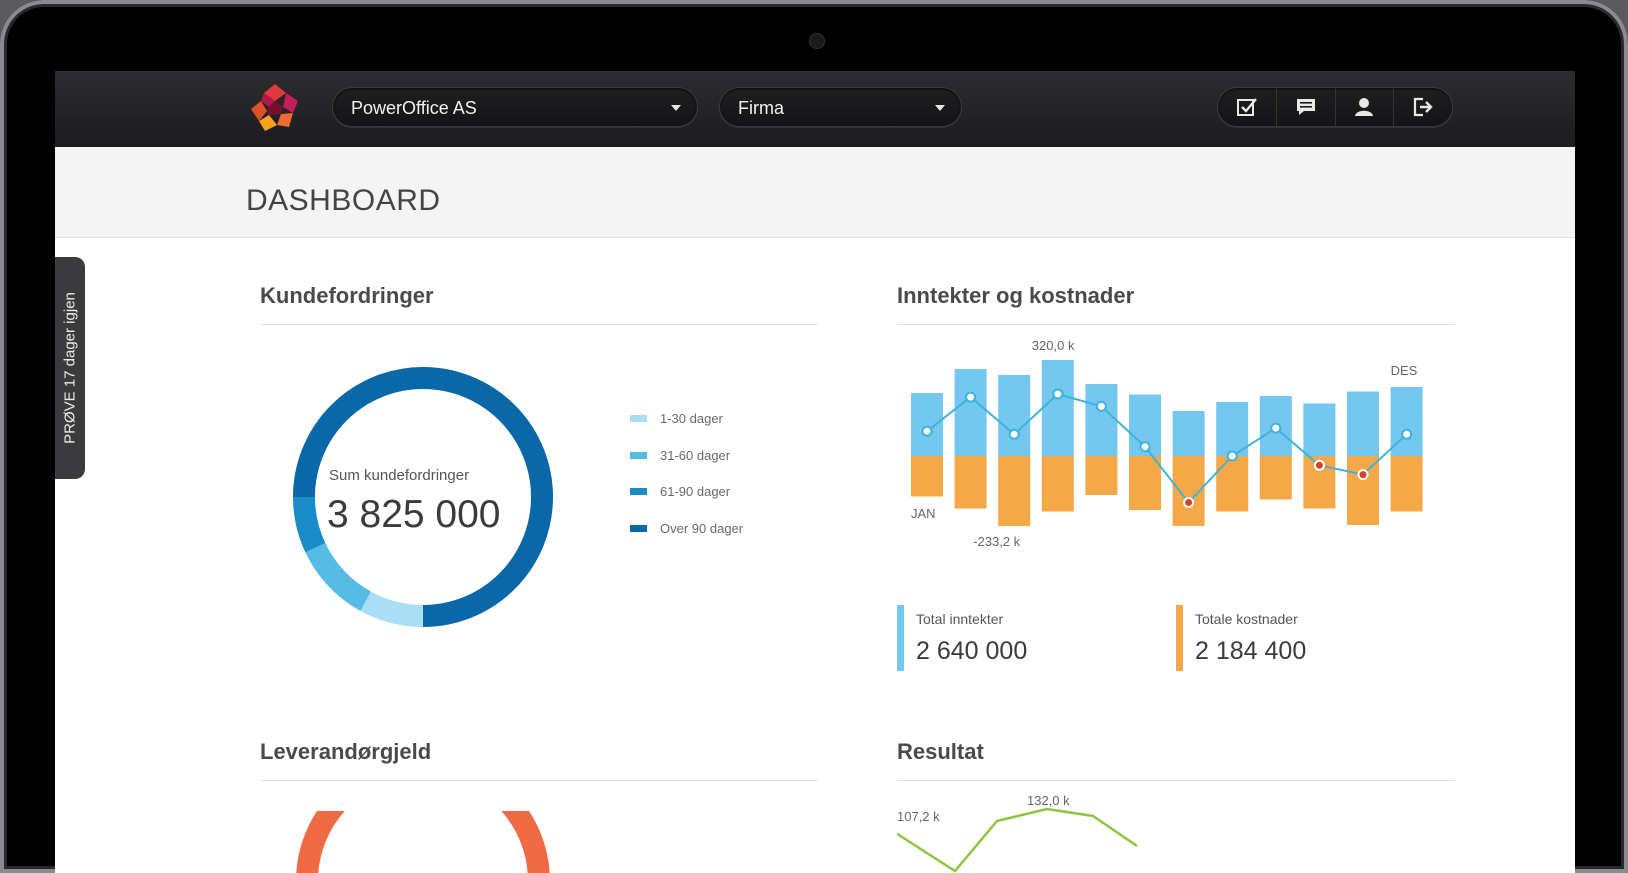 This screenshot has width=1628, height=873. I want to click on total-costs-label: Totale kostnader, so click(1246, 619).